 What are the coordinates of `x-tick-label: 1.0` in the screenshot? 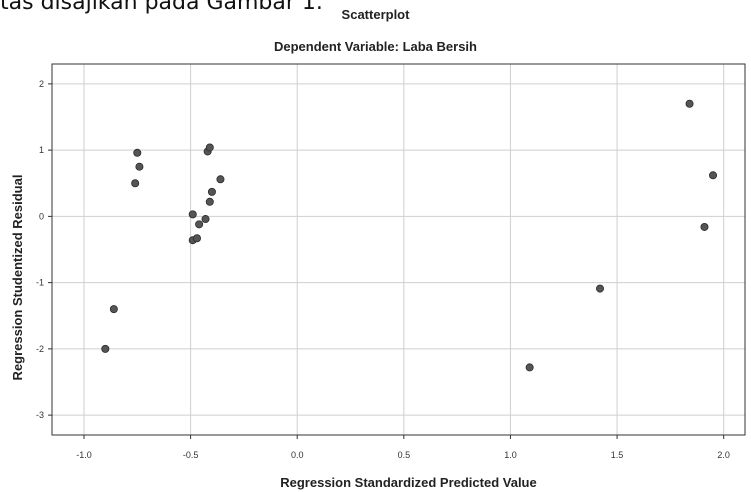 It's located at (510, 455).